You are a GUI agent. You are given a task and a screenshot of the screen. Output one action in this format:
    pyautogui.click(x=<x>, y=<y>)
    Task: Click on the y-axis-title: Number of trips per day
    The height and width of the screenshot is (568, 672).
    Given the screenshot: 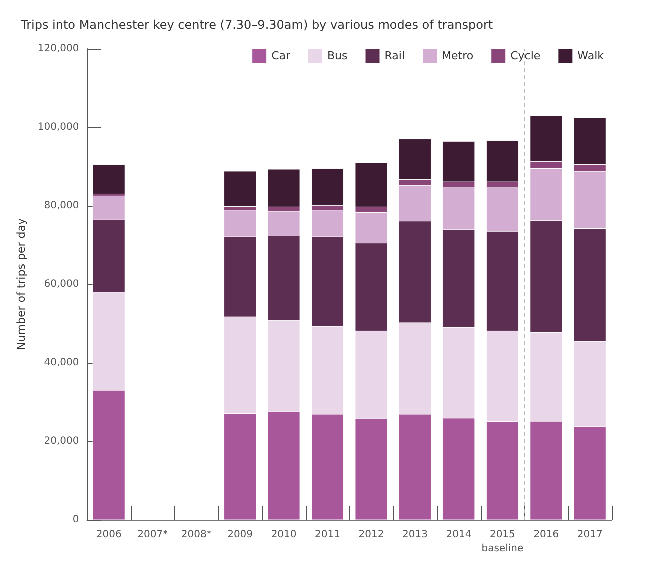 What is the action you would take?
    pyautogui.click(x=21, y=284)
    